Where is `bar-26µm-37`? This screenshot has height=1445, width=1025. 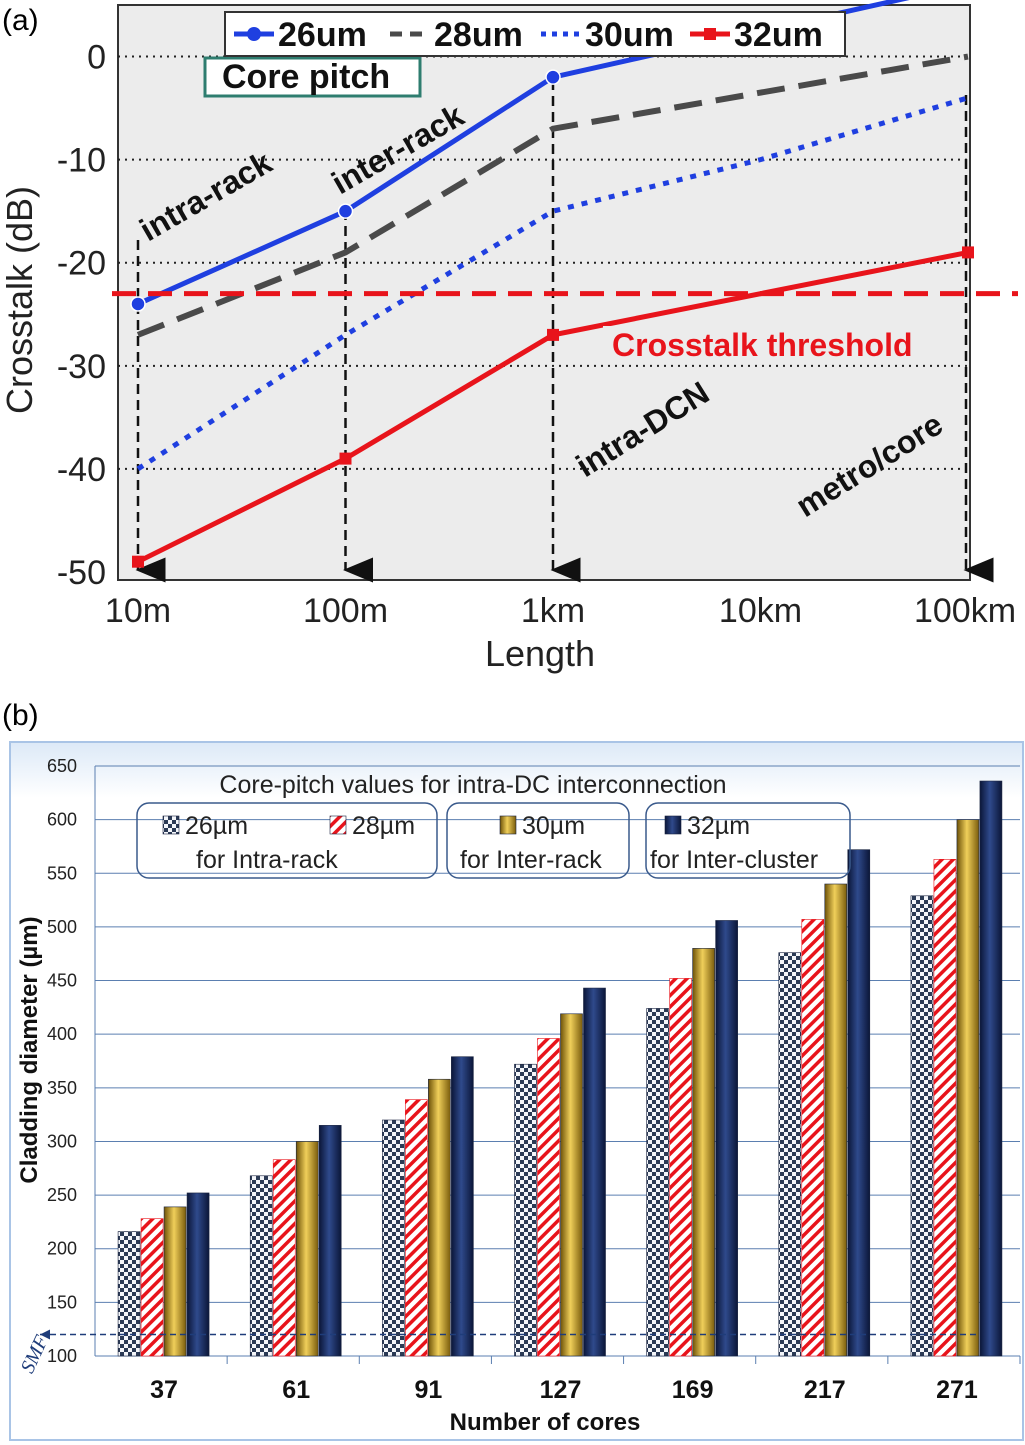
bar-26µm-37 is located at coordinates (129, 1294).